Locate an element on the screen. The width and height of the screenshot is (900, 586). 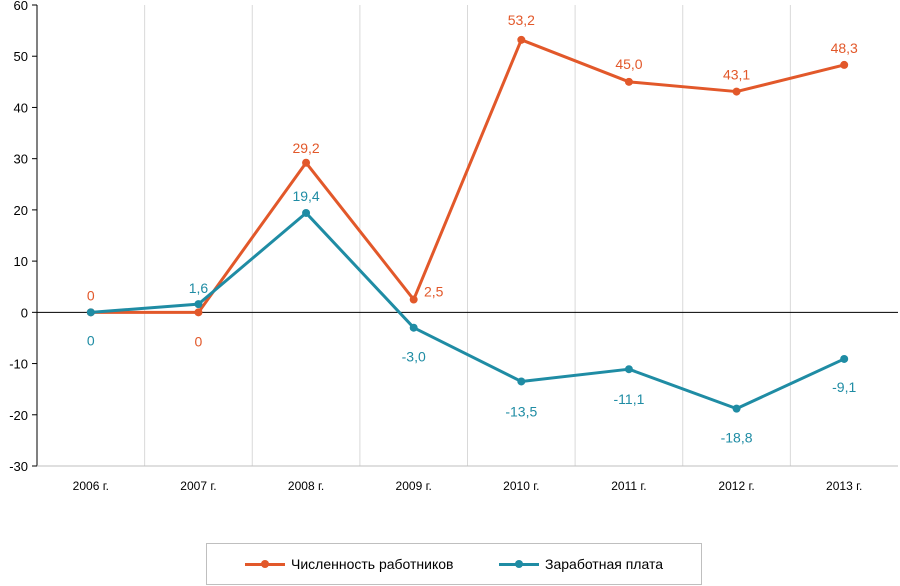
legend: Численность работников Заработная плата is located at coordinates (454, 564).